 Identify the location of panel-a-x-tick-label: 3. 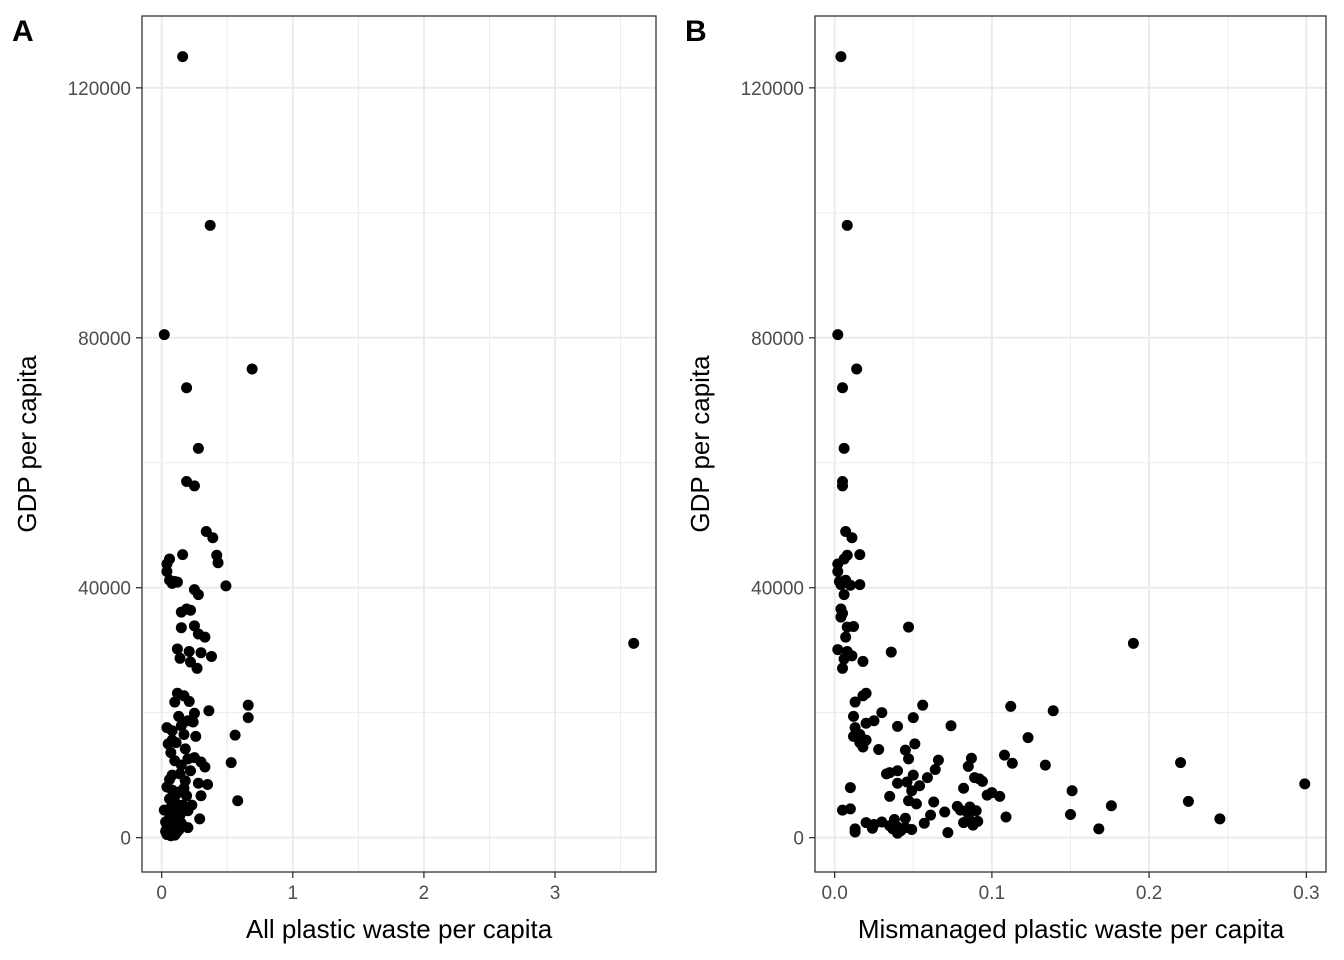
(555, 893).